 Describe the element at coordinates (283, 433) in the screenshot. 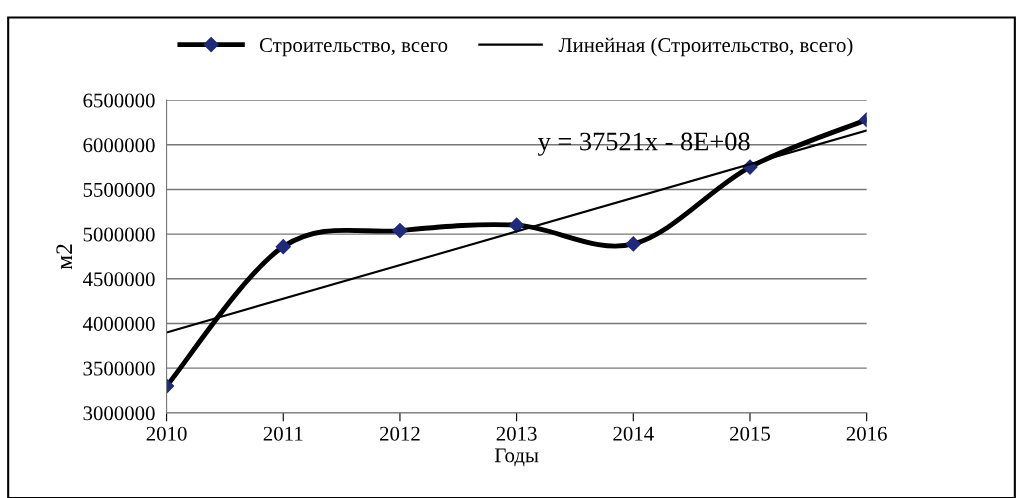

I see `x-tick-label: 2011` at that location.